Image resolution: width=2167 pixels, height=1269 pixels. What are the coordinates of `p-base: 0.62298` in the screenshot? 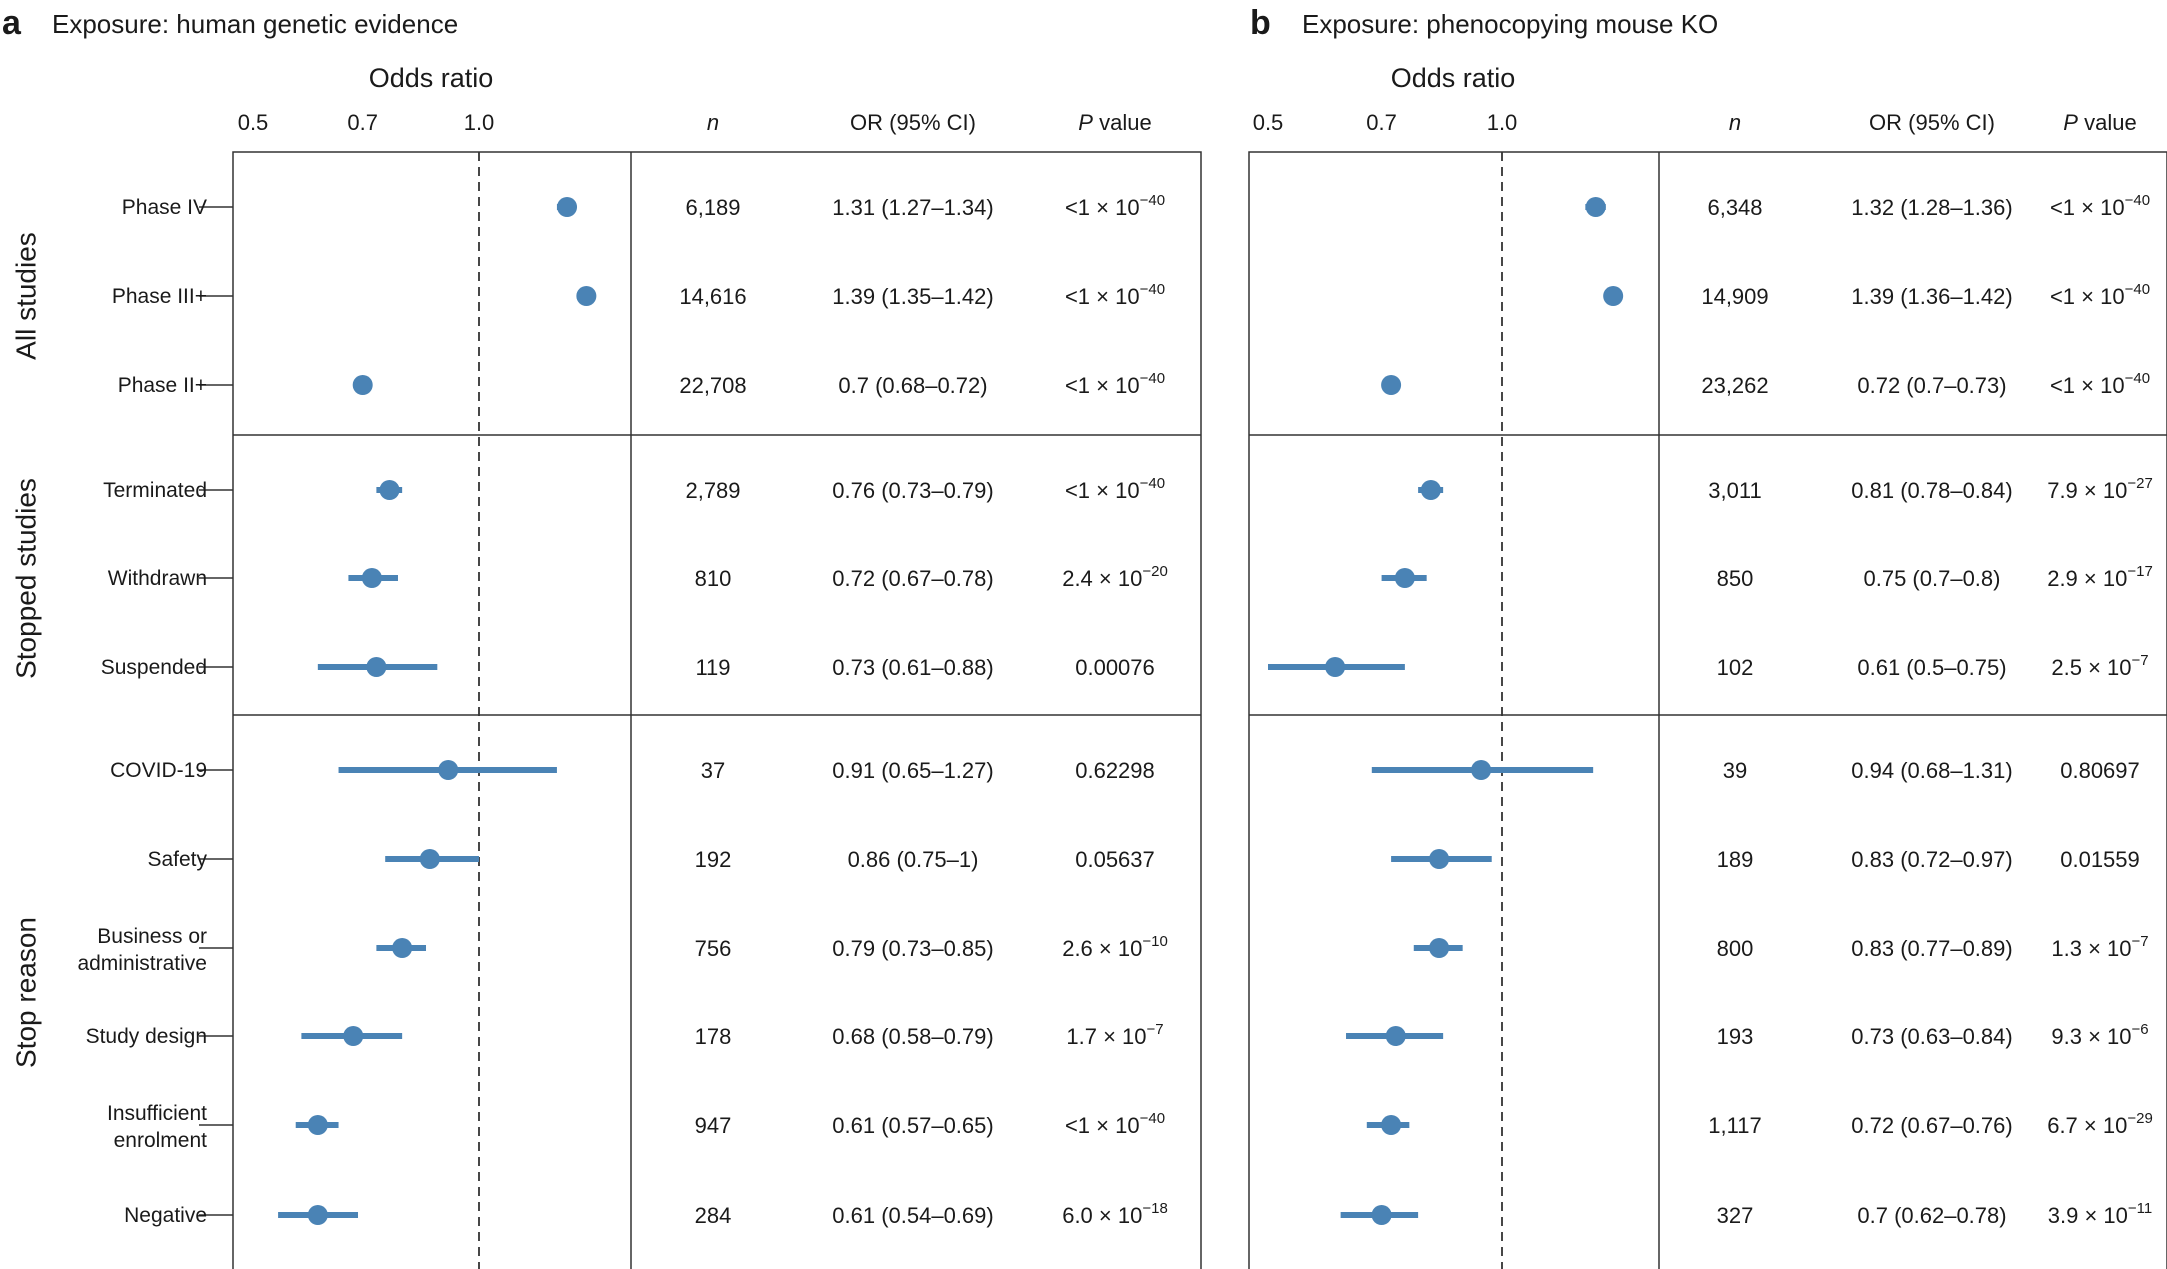 It's located at (1115, 770).